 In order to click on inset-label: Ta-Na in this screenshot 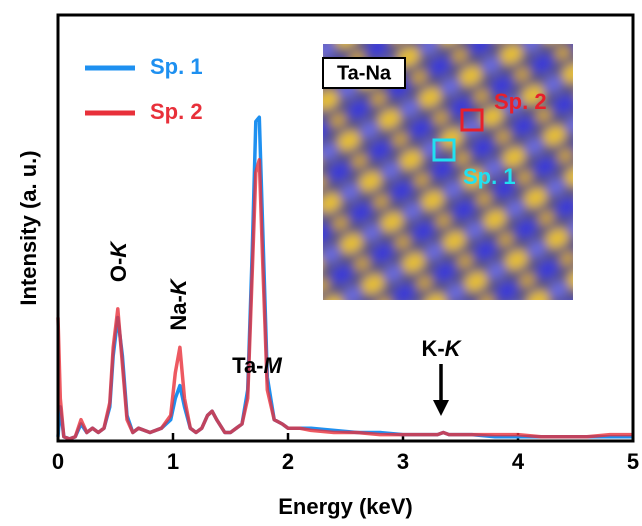, I will do `click(364, 73)`.